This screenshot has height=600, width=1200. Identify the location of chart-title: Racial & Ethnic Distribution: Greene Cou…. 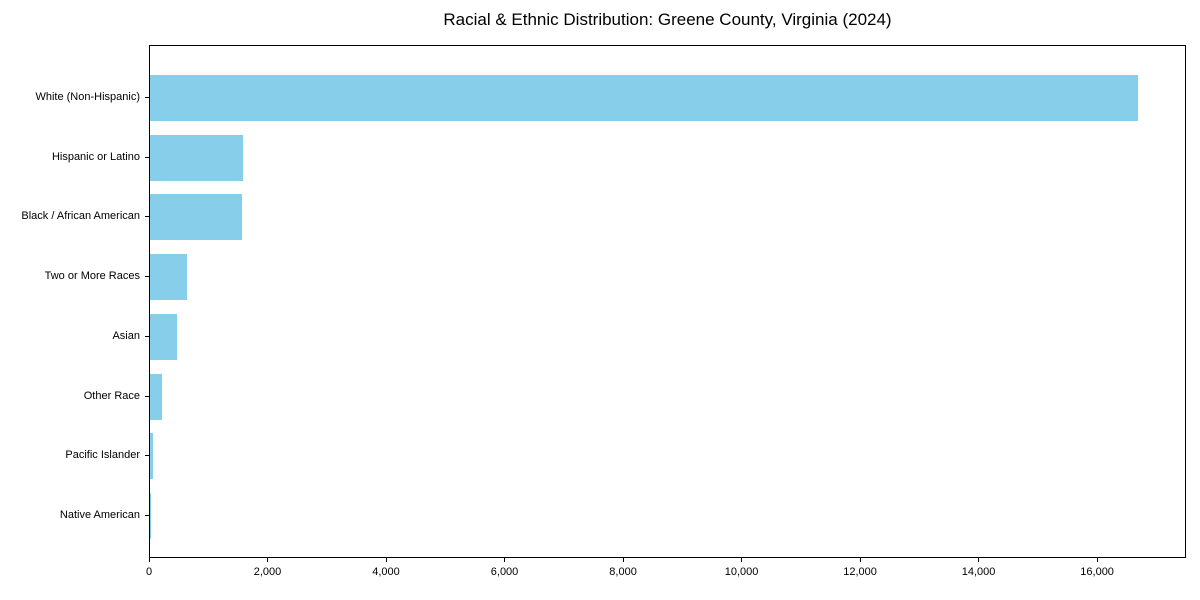
(667, 19).